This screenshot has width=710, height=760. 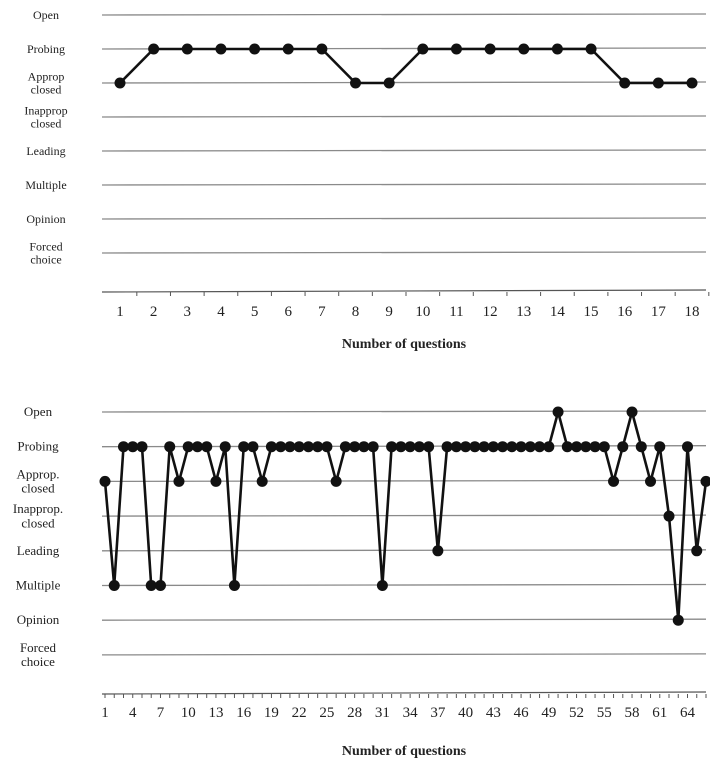 I want to click on x-axis, so click(x=404, y=291).